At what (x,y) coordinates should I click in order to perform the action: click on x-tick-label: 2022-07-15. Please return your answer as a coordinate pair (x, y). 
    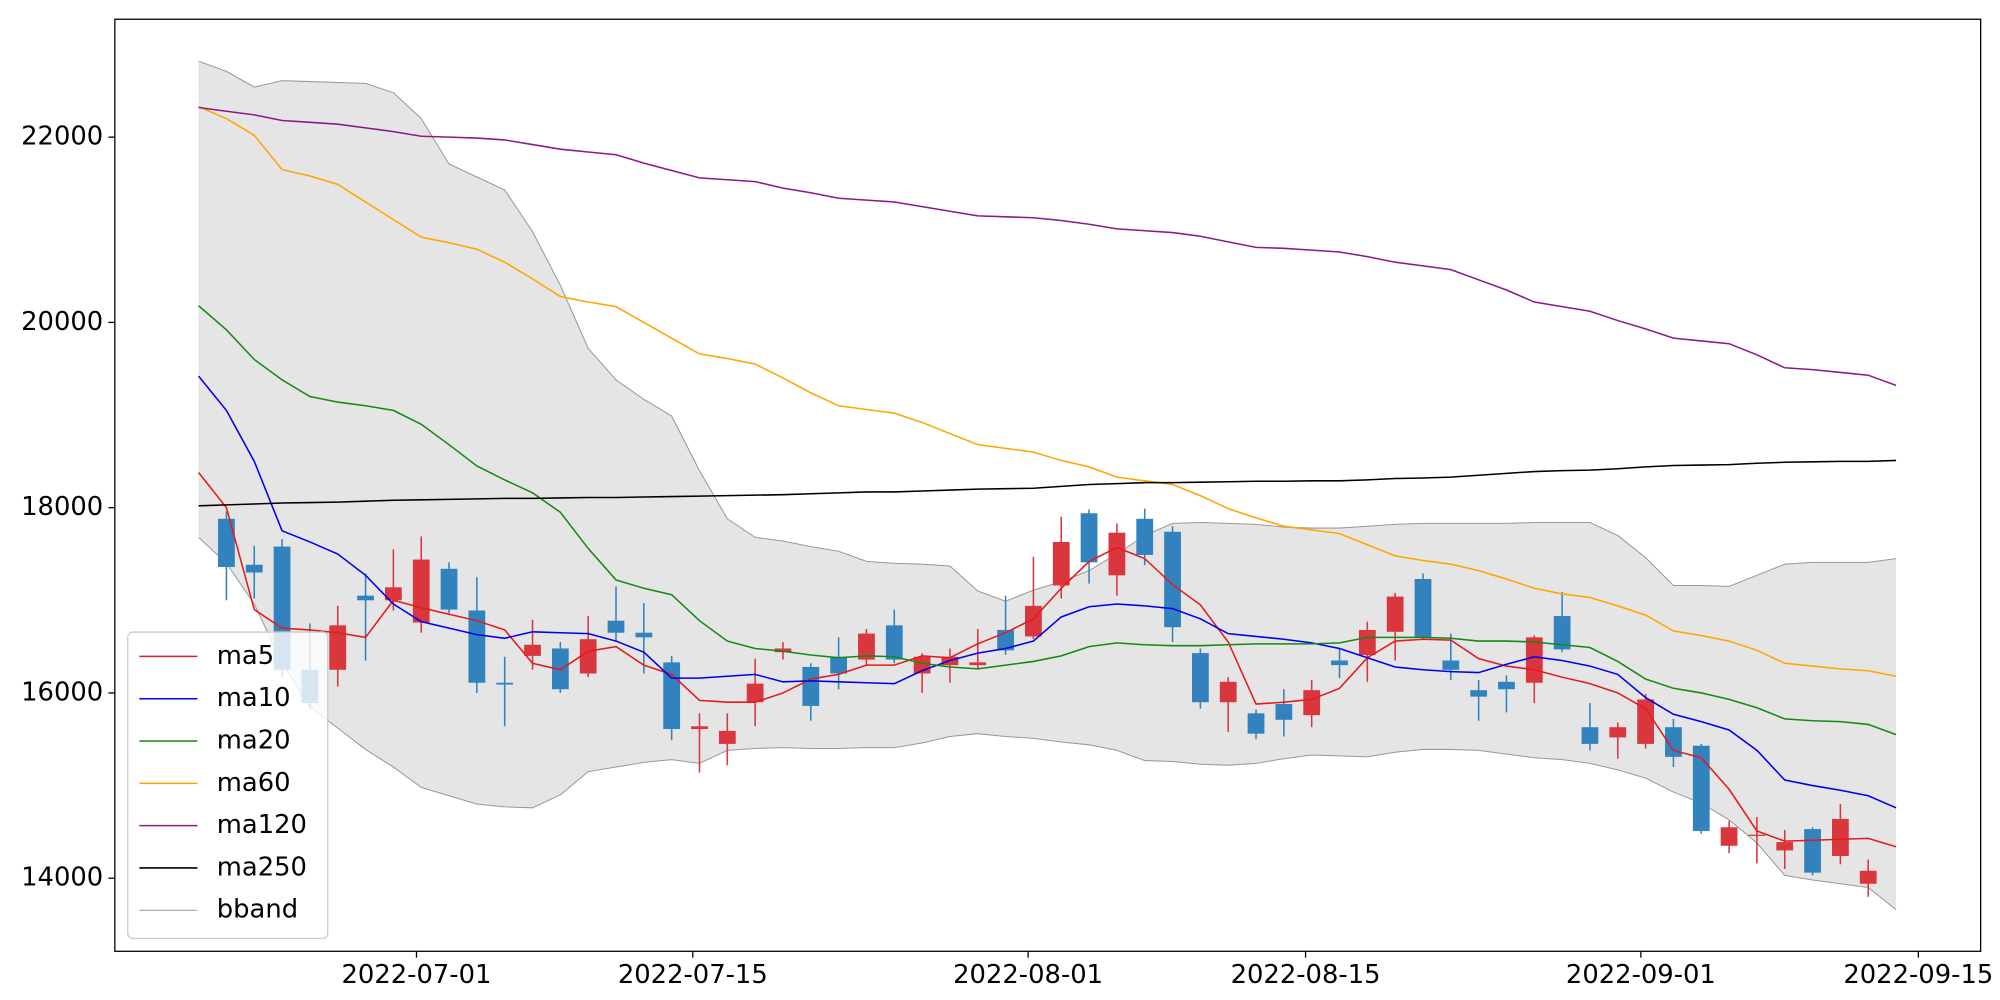
    Looking at the image, I should click on (693, 975).